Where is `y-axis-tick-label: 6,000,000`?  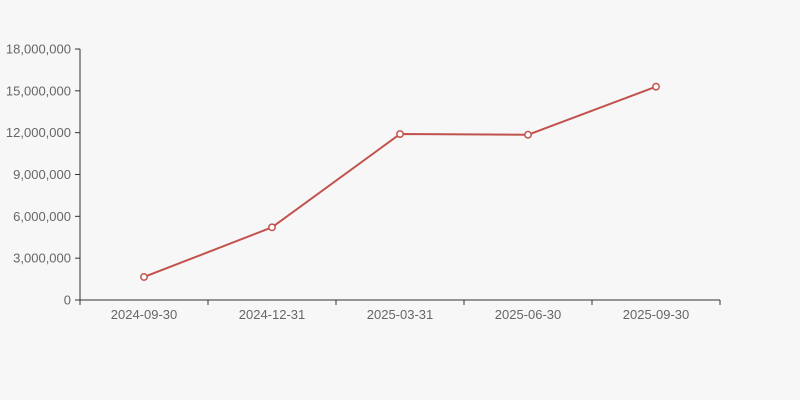 y-axis-tick-label: 6,000,000 is located at coordinates (42, 216).